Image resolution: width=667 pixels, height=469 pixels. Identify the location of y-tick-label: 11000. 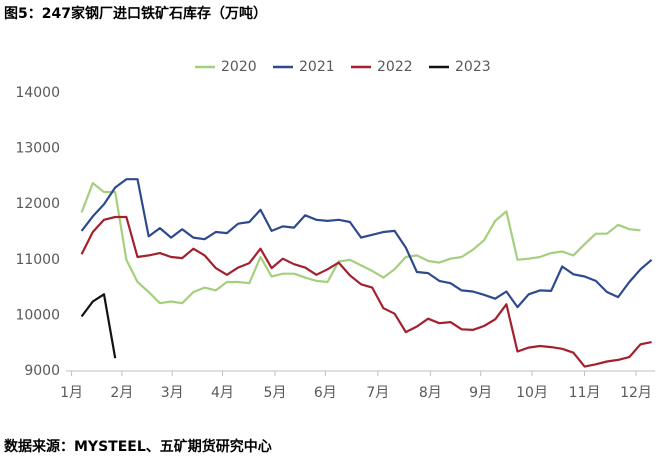
(37, 260).